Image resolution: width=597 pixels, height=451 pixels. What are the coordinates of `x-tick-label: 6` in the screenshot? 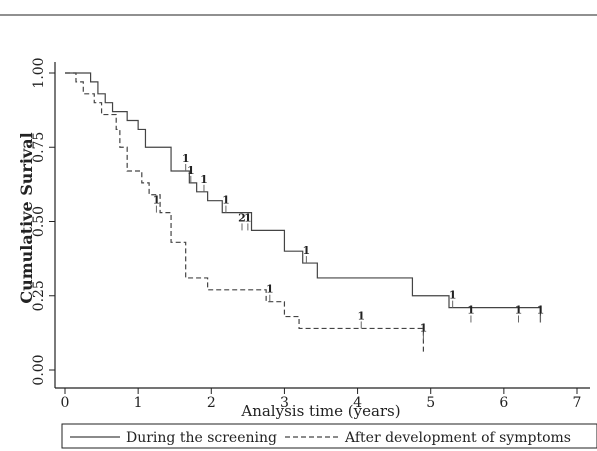 It's located at (503, 403).